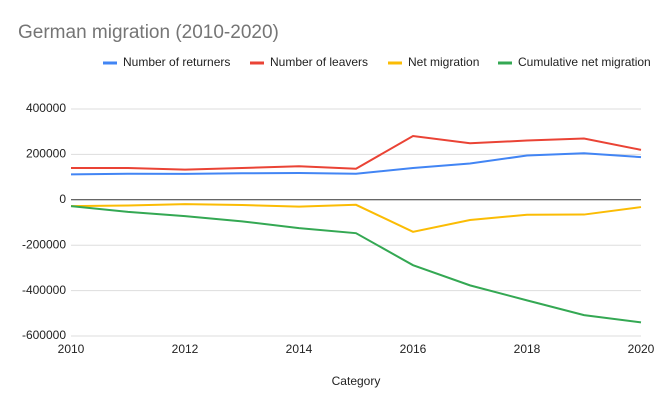 This screenshot has width=662, height=409. Describe the element at coordinates (584, 62) in the screenshot. I see `legend-label: Cumulative net migration` at that location.